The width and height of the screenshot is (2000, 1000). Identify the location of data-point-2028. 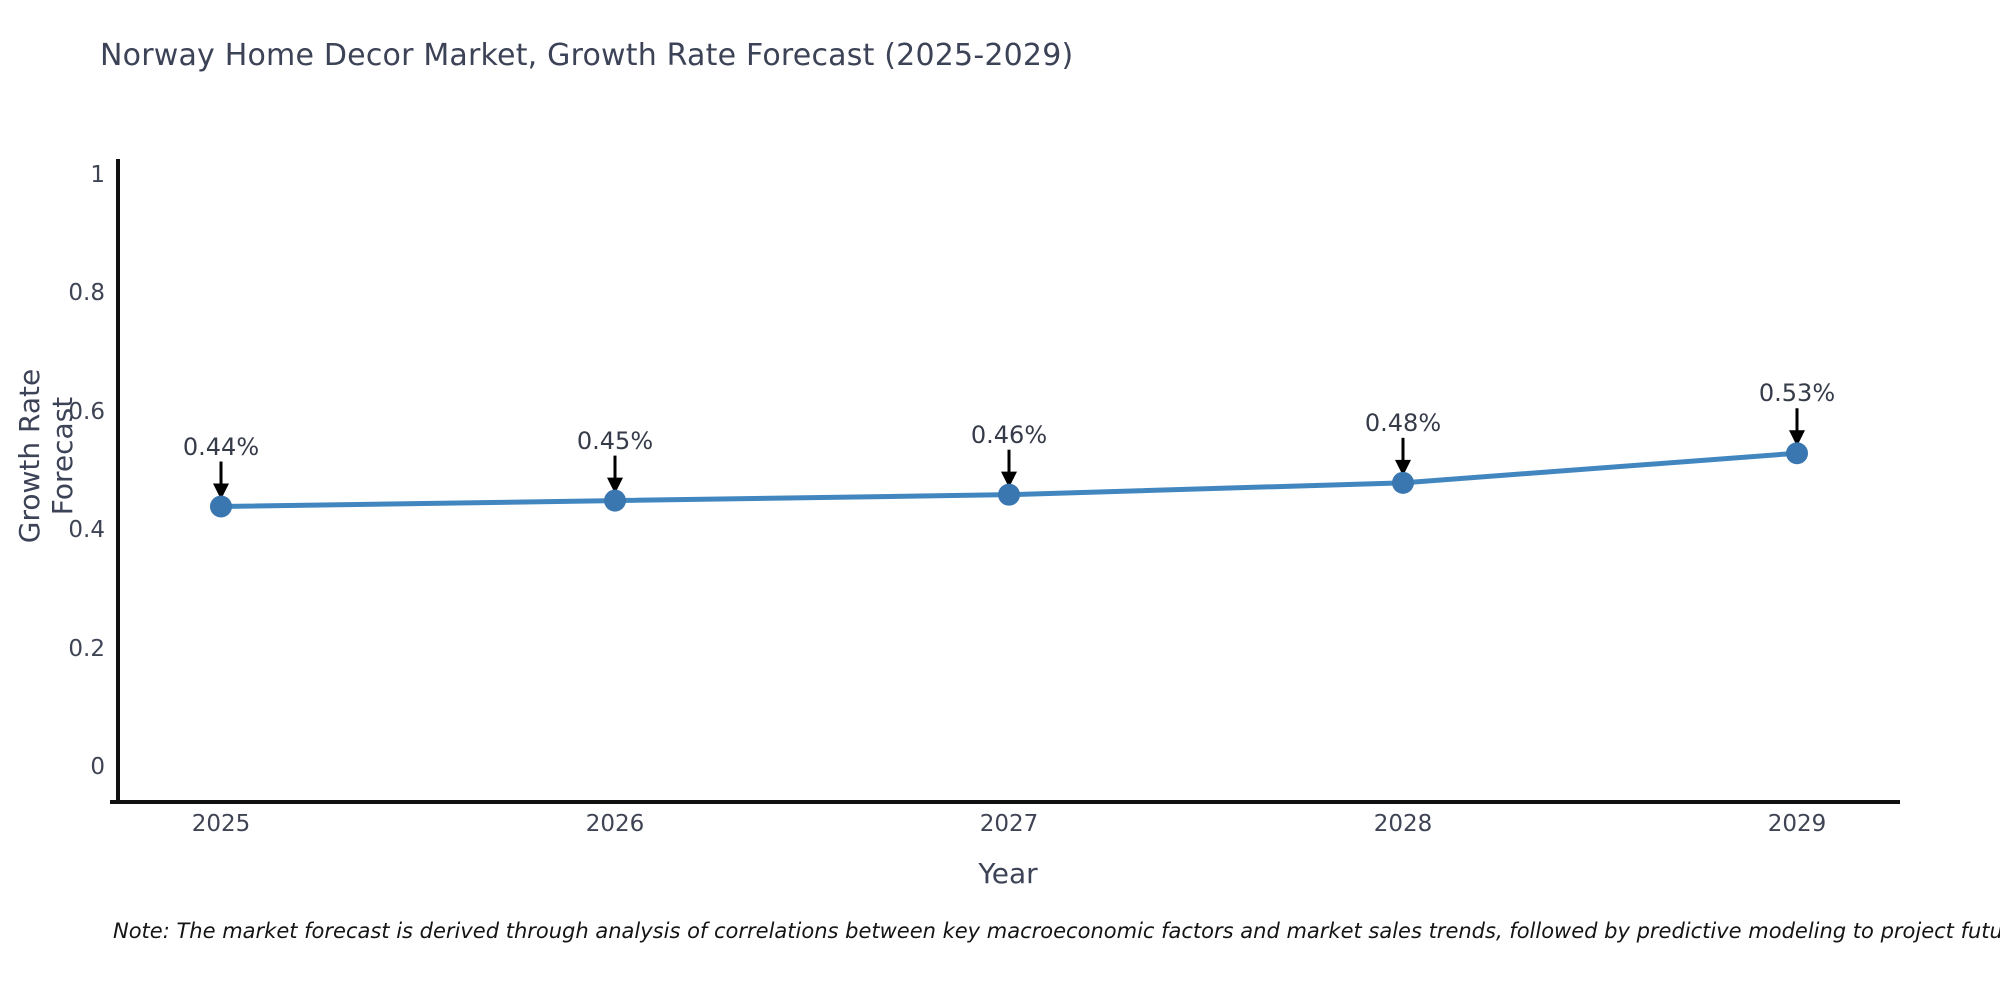
(1403, 482).